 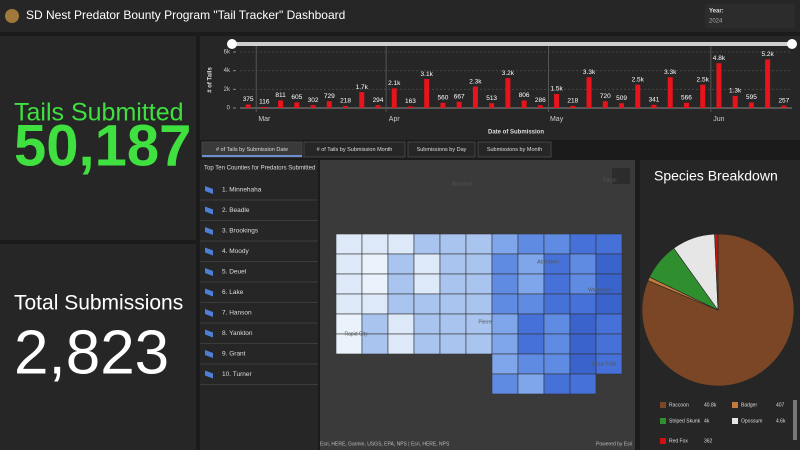 What do you see at coordinates (621, 176) in the screenshot?
I see `map-legend-button` at bounding box center [621, 176].